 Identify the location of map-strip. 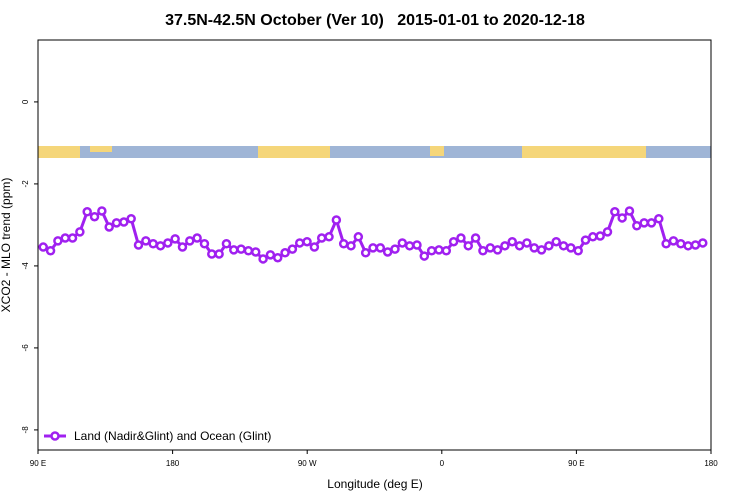
(374, 152).